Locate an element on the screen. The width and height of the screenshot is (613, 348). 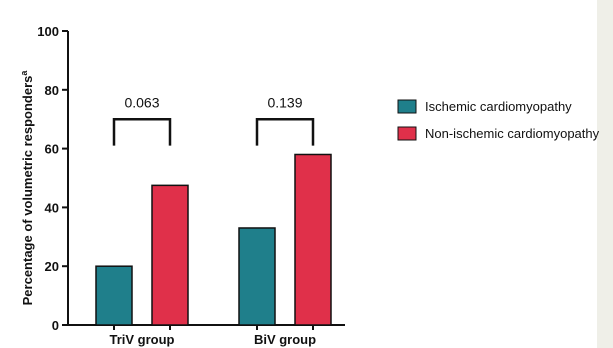
y-axis-label-superscript: a is located at coordinates (24, 73).